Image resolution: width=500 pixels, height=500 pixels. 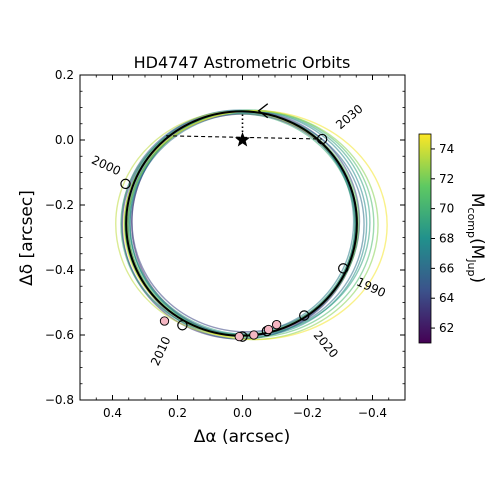 What do you see at coordinates (112, 413) in the screenshot?
I see `x-tick-label: 0.4` at bounding box center [112, 413].